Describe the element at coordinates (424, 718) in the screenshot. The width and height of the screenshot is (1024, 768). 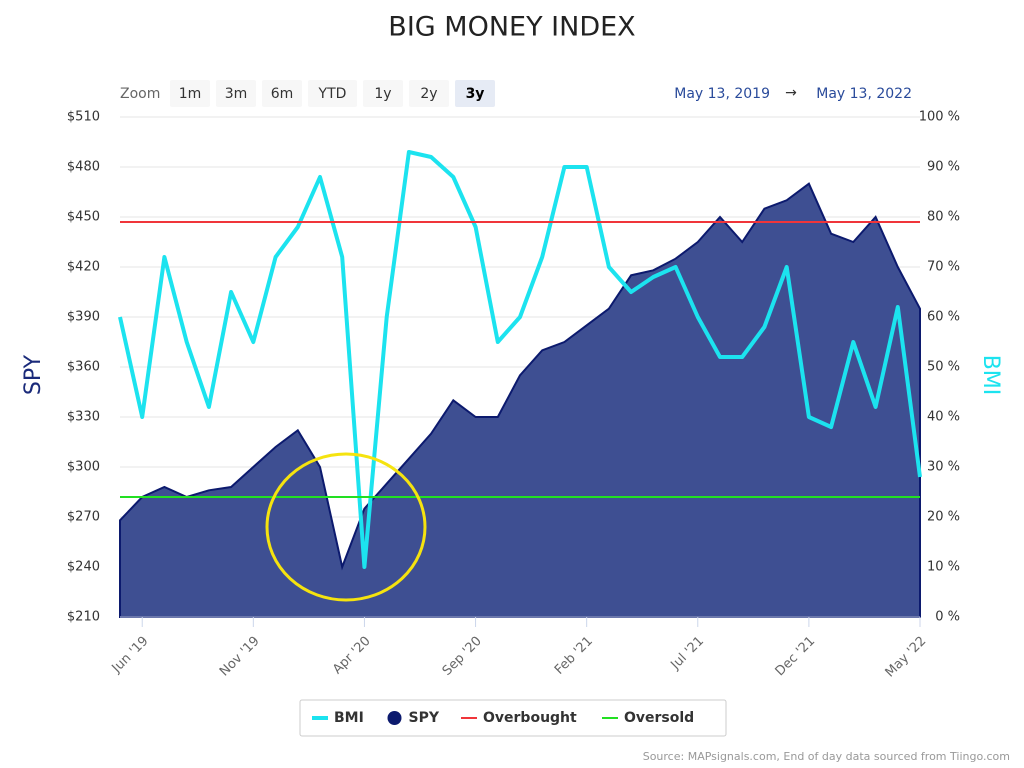
I see `legend-label: SPY` at that location.